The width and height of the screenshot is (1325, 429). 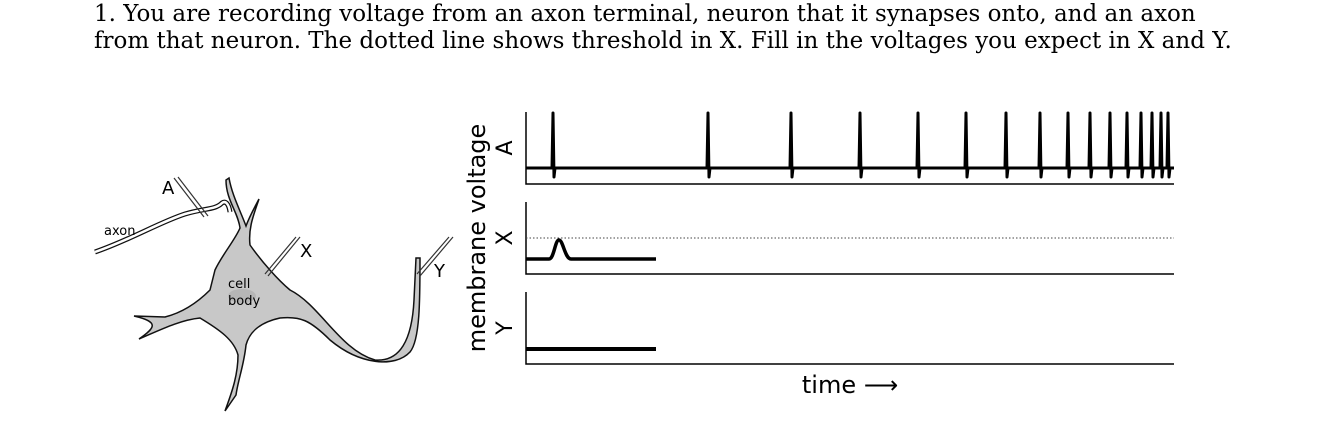 What do you see at coordinates (306, 251) in the screenshot?
I see `label-x: X` at bounding box center [306, 251].